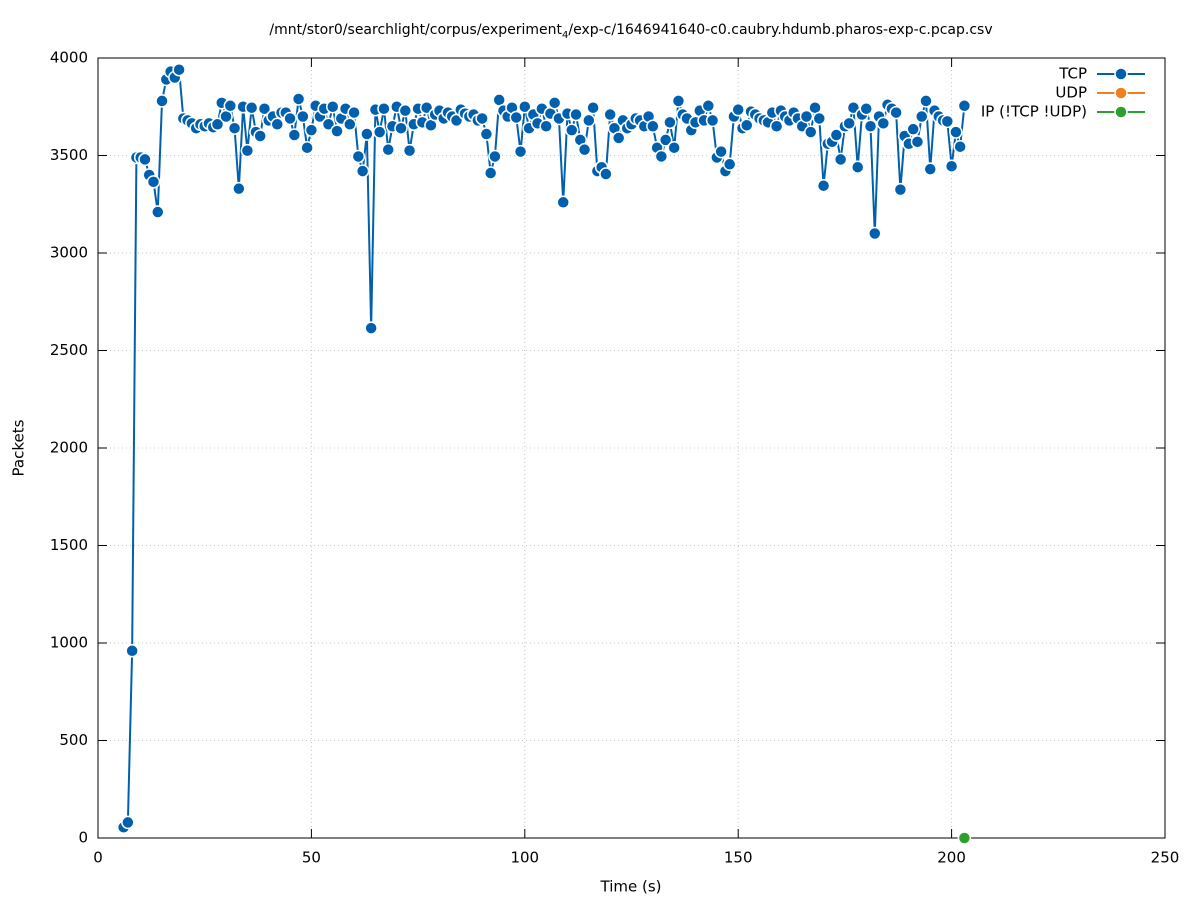 The width and height of the screenshot is (1197, 900). What do you see at coordinates (83, 838) in the screenshot?
I see `y-tick-label: 0` at bounding box center [83, 838].